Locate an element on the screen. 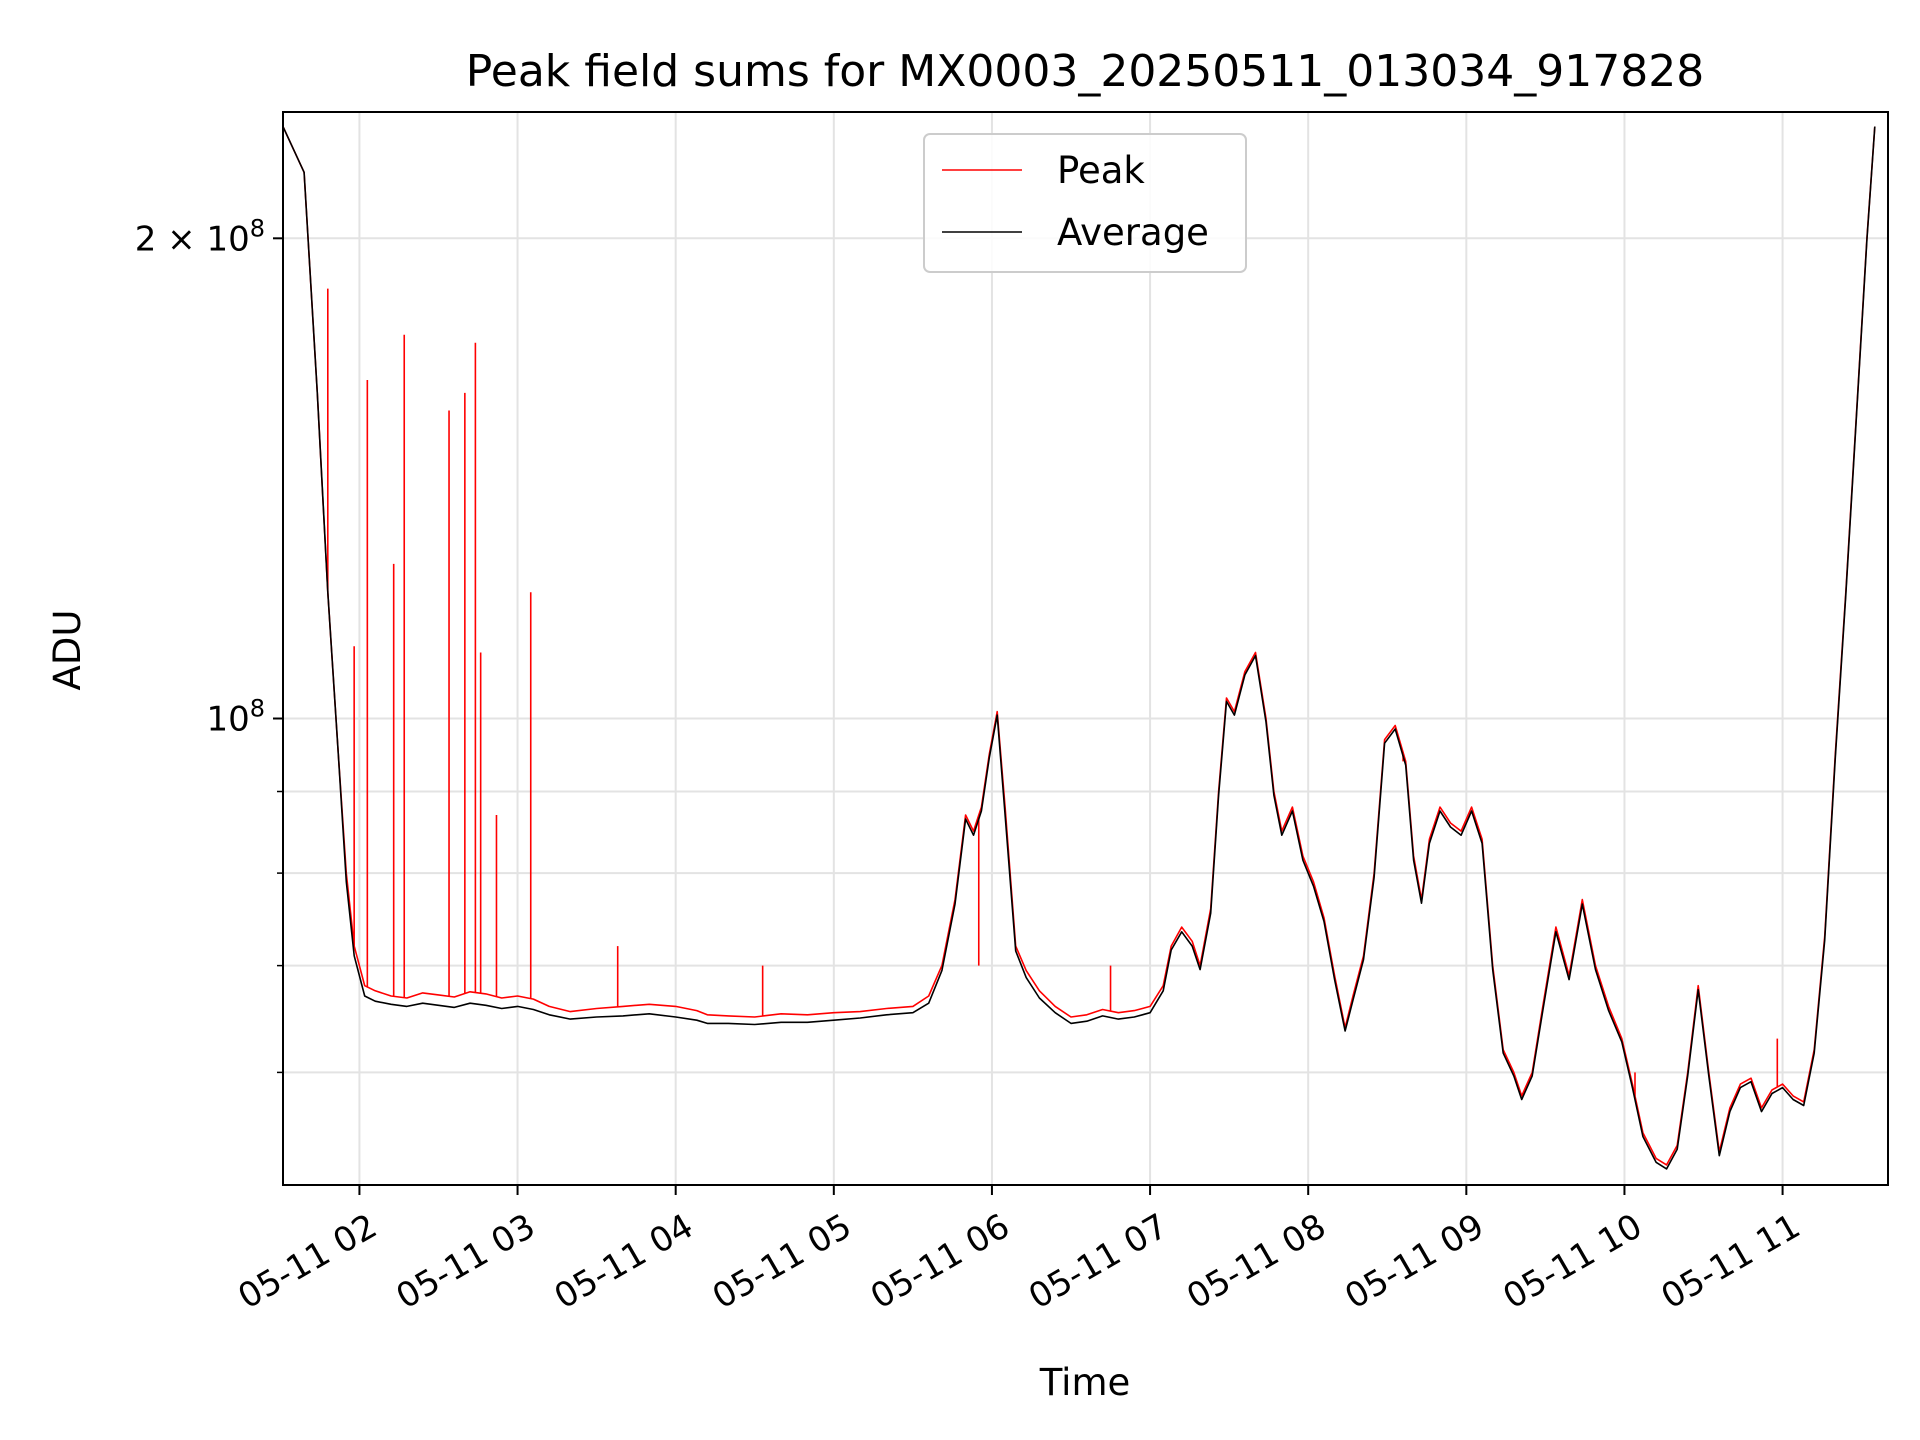  y-axis-label: ADU is located at coordinates (67, 650).